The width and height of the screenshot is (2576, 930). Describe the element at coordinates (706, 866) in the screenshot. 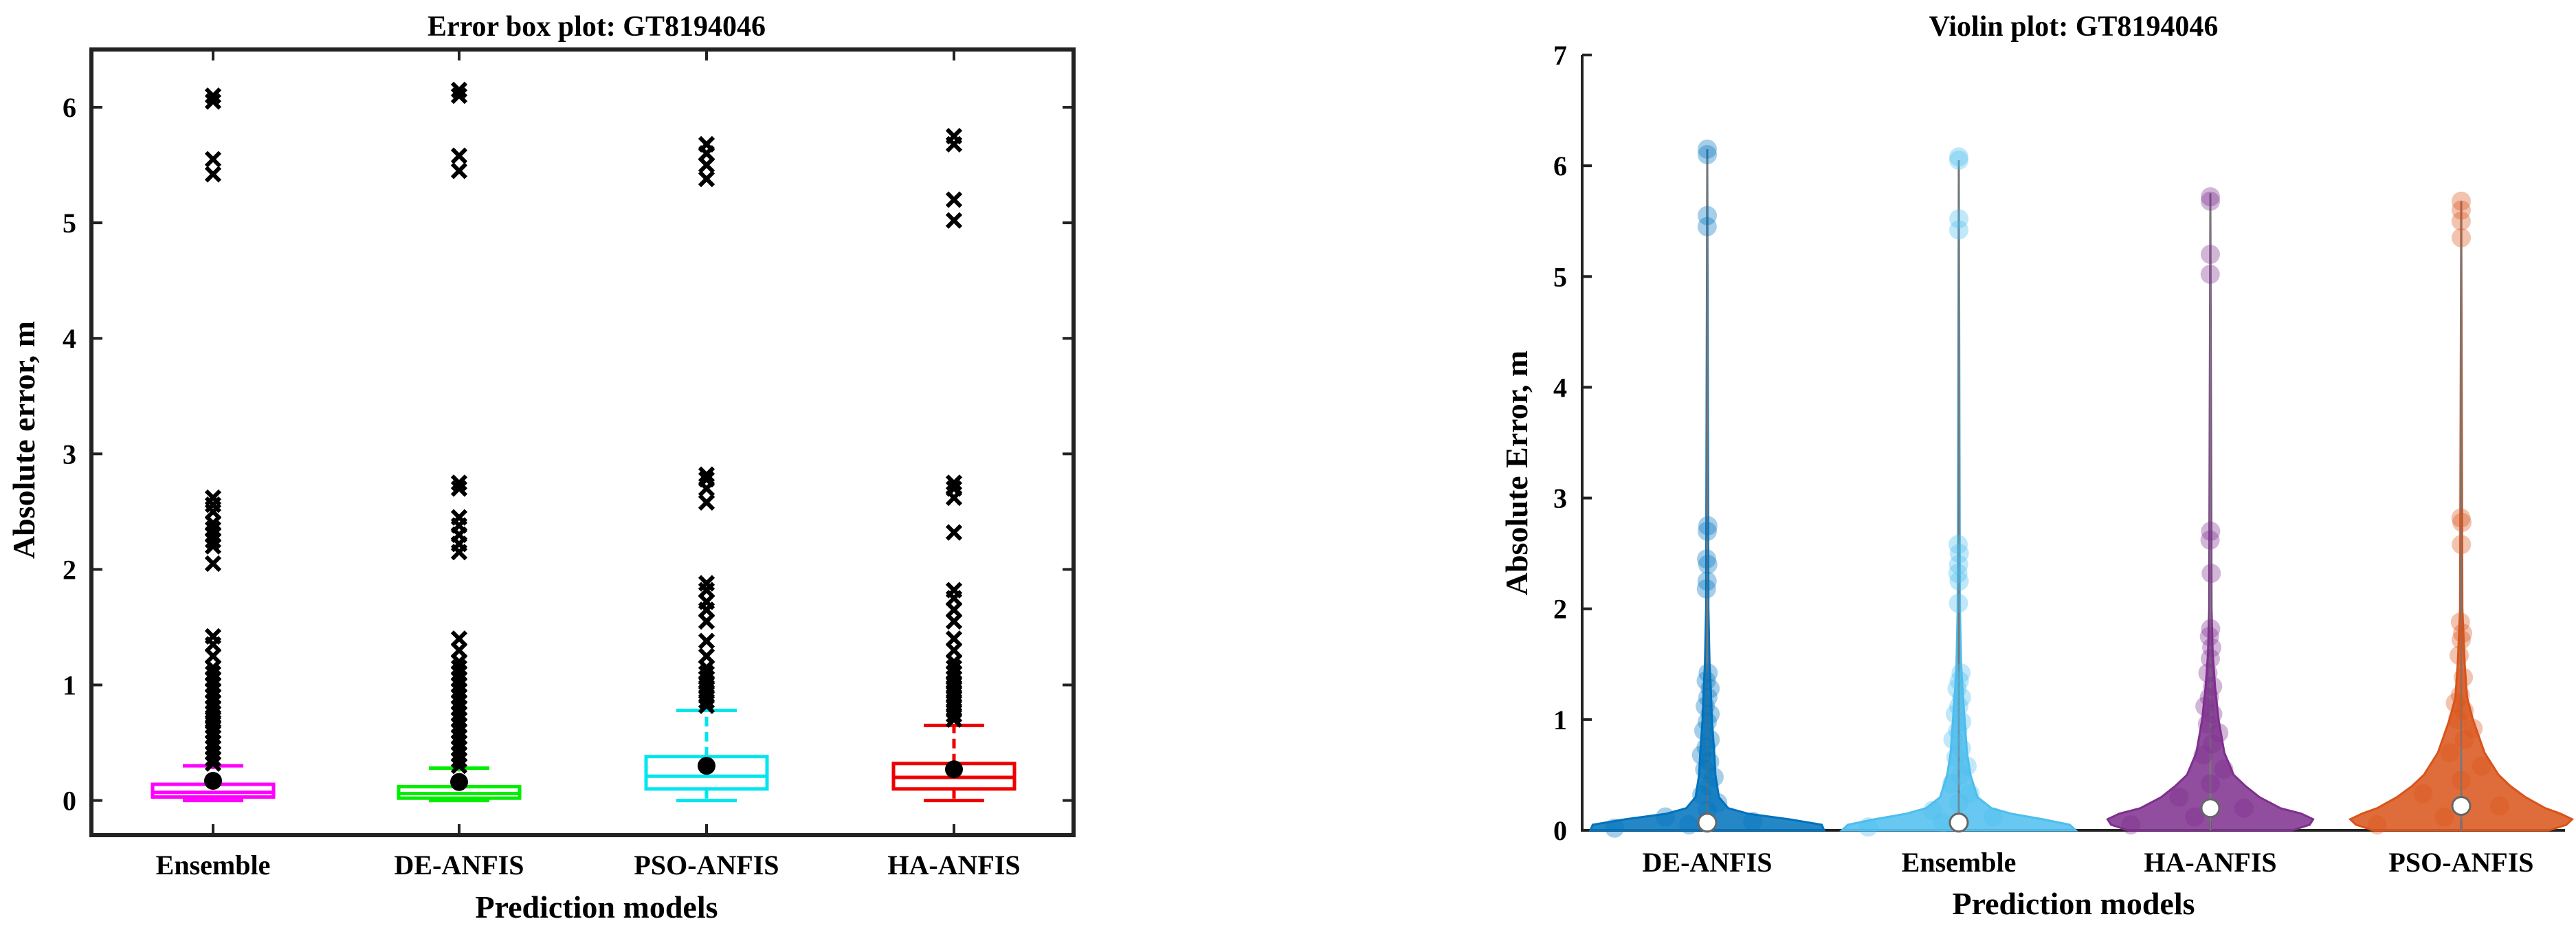

I see `x-tick-label: PSO-ANFIS` at that location.